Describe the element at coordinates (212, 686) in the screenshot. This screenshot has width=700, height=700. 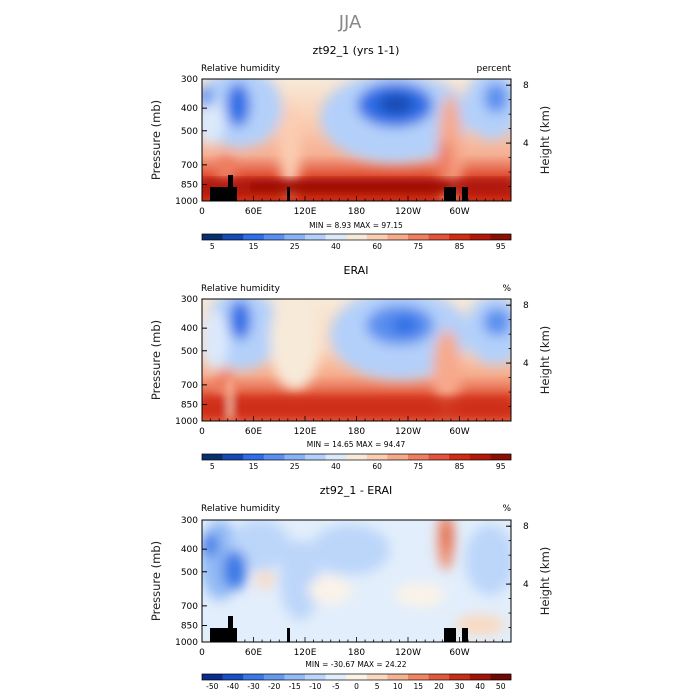
I see `colorbar-tick-label: -50` at that location.